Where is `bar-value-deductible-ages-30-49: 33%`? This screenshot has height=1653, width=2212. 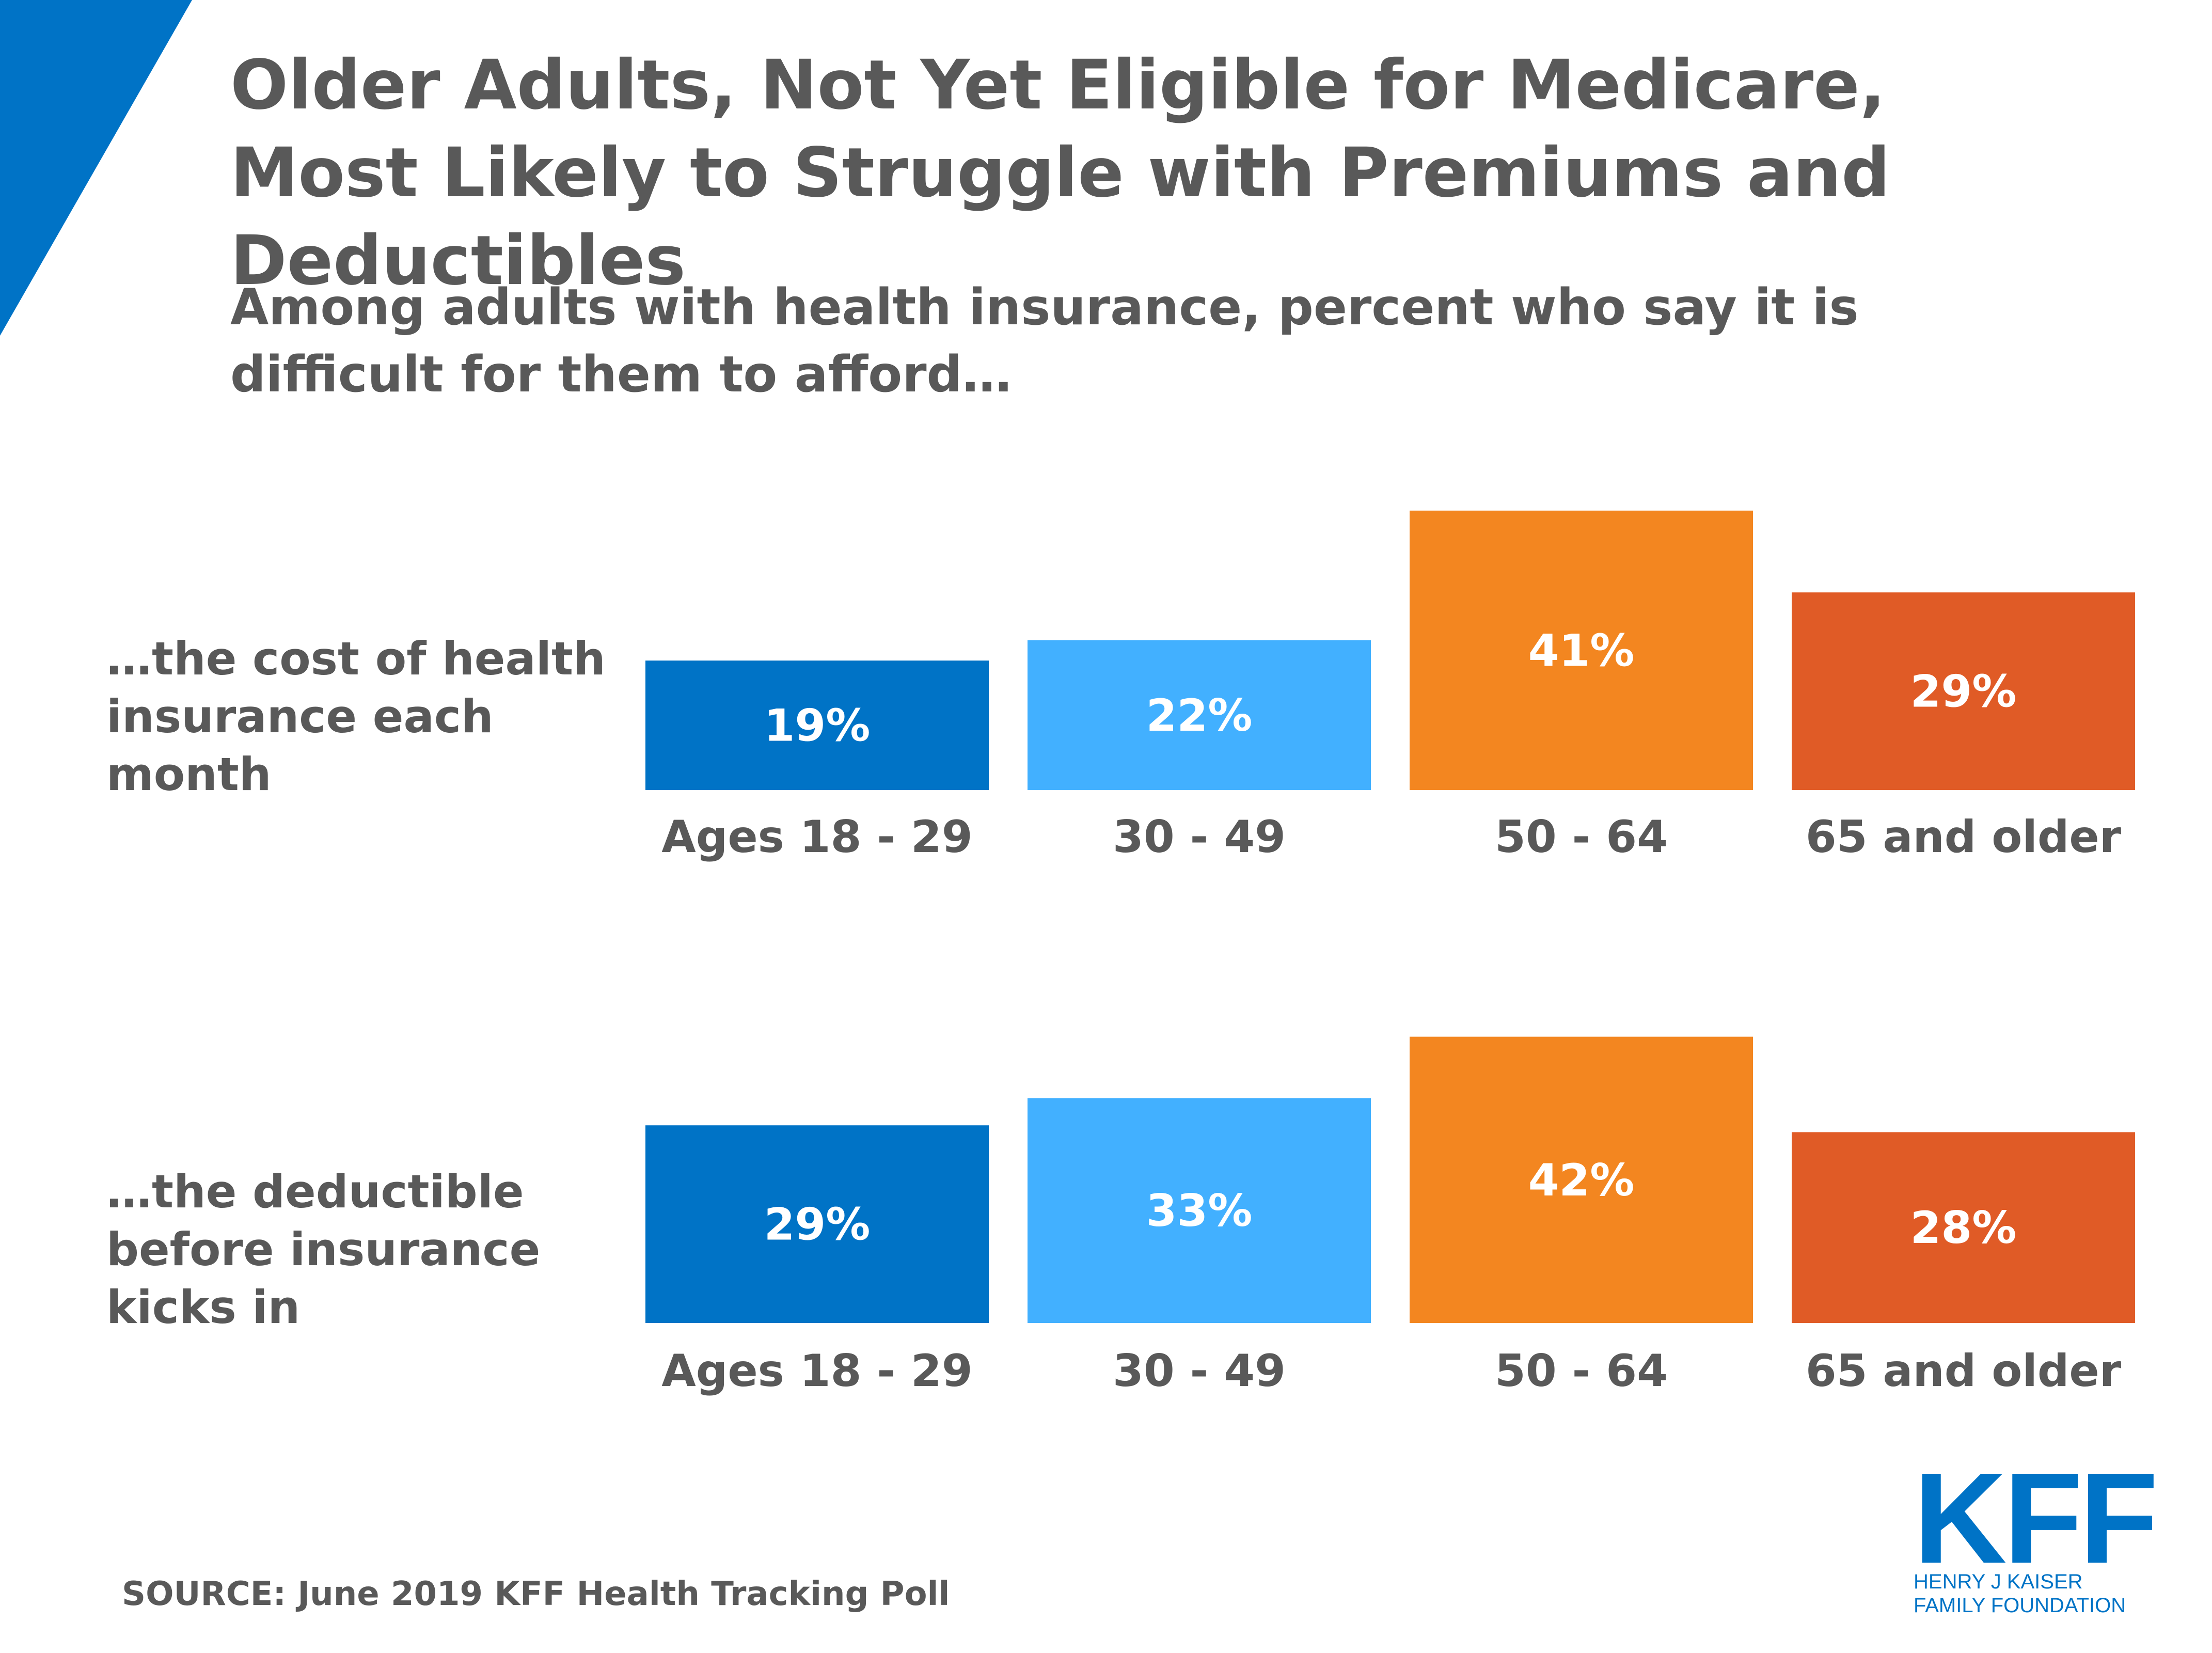 bar-value-deductible-ages-30-49: 33% is located at coordinates (1200, 1211).